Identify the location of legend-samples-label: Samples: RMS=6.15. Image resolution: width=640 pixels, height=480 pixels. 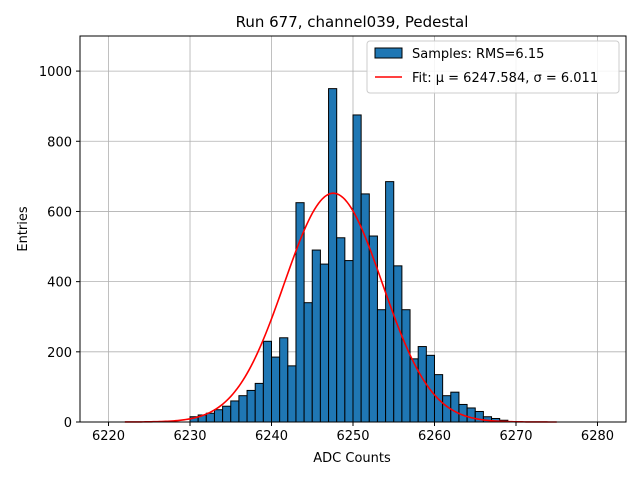
(478, 54).